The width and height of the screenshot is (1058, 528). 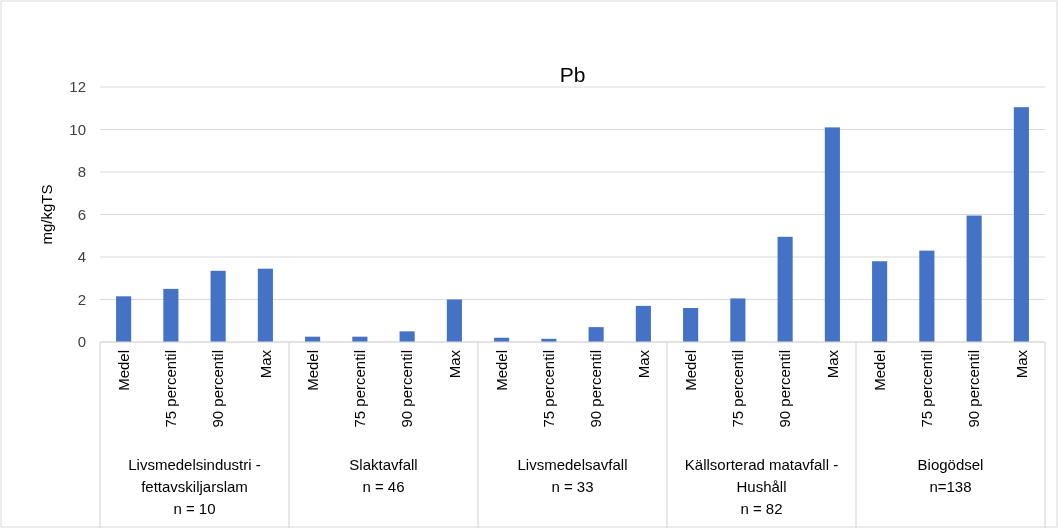 I want to click on text: Slaktavfall n = 46, so click(x=383, y=475).